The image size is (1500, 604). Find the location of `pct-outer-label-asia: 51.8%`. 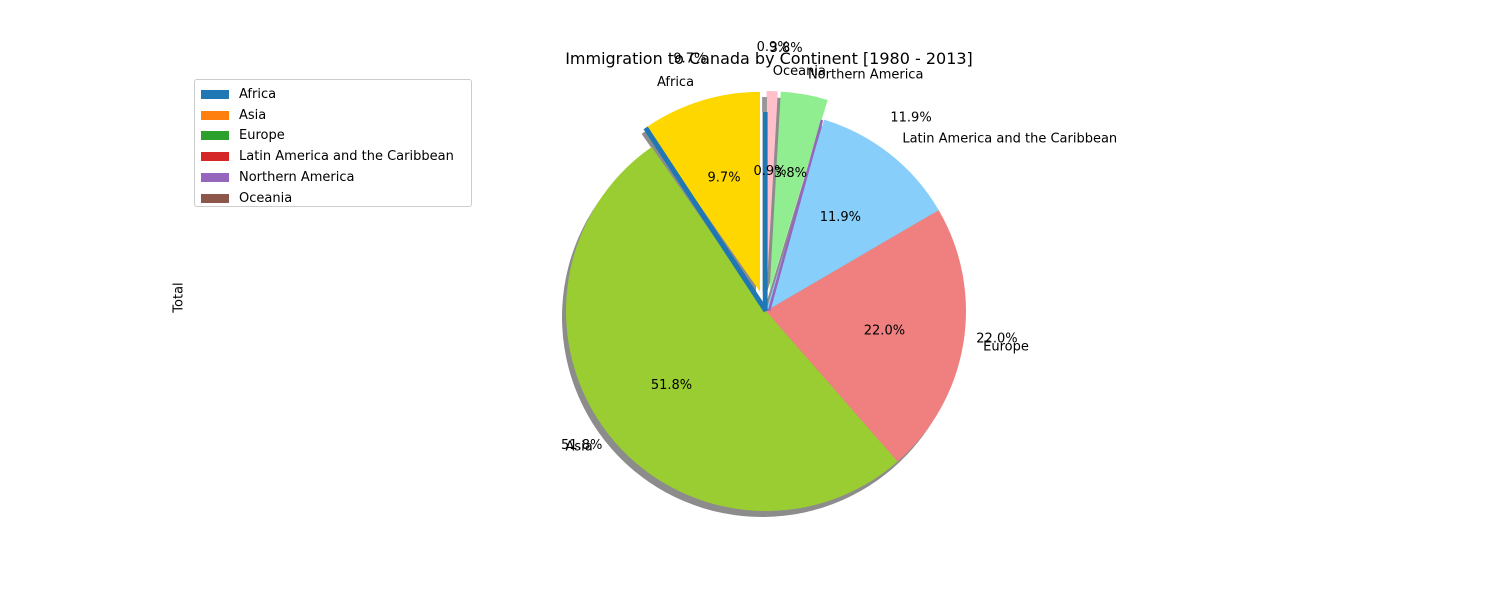

pct-outer-label-asia: 51.8% is located at coordinates (581, 445).